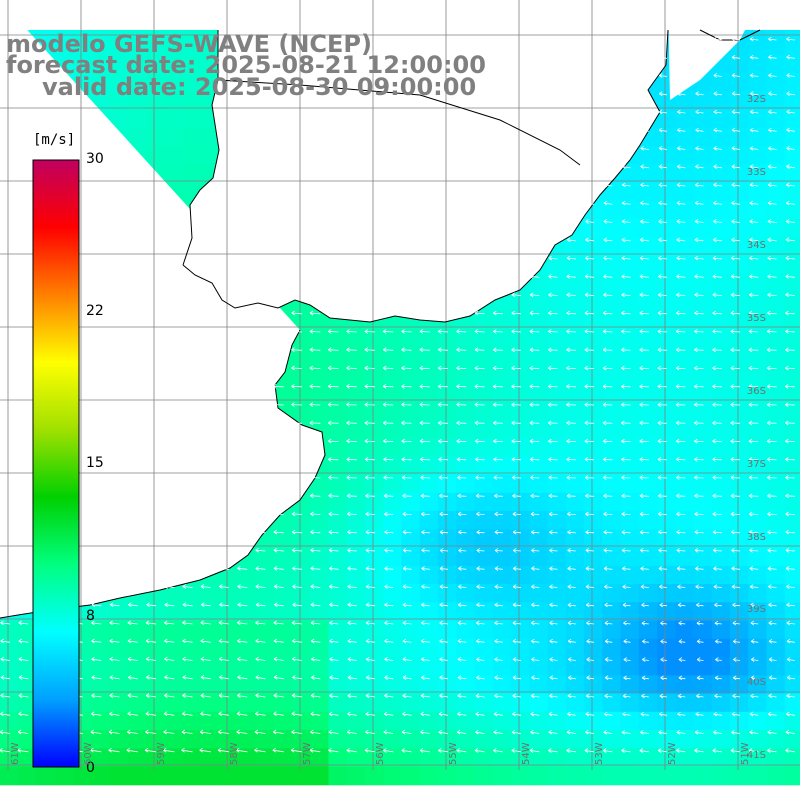  Describe the element at coordinates (163, 474) in the screenshot. I see `coastline-argentina` at that location.